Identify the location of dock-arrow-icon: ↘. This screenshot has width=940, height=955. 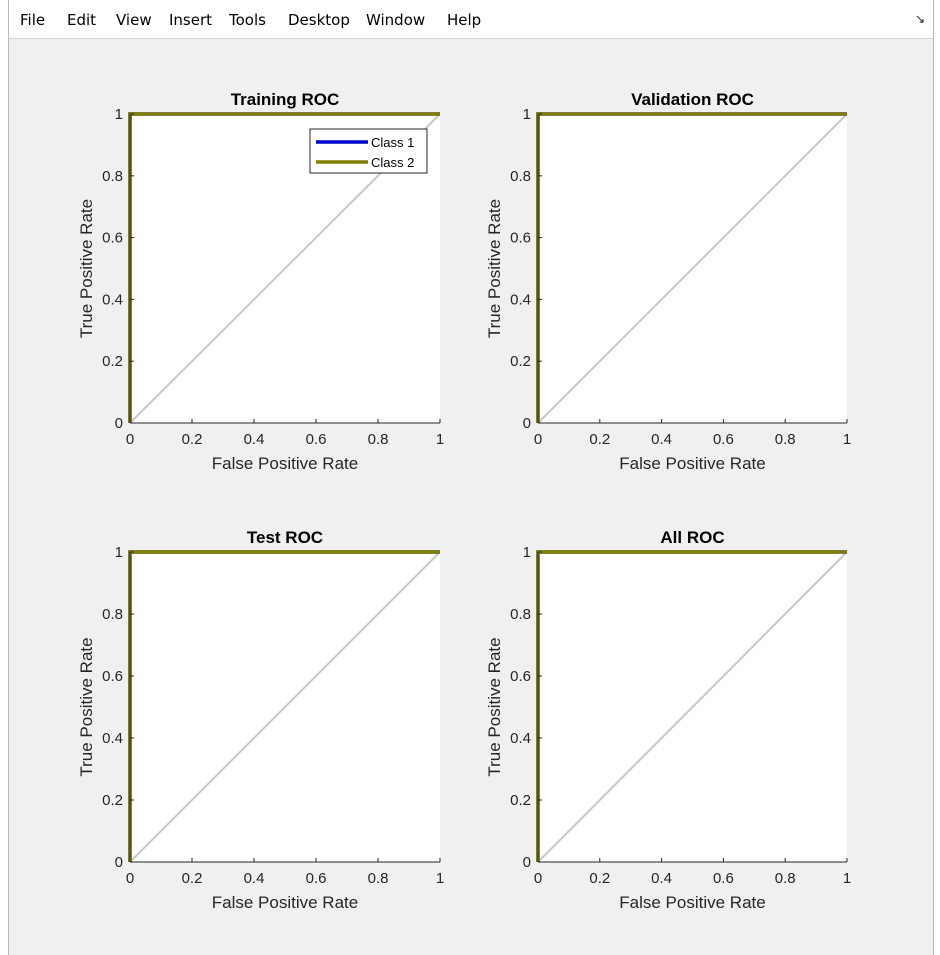
(919, 19).